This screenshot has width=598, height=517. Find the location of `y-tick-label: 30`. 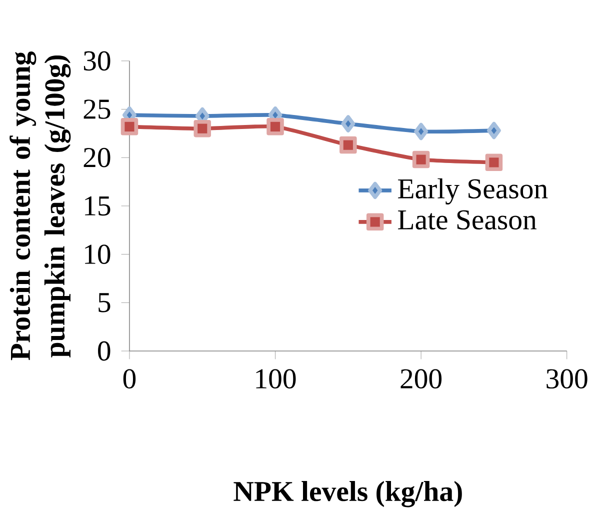

y-tick-label: 30 is located at coordinates (97, 61).